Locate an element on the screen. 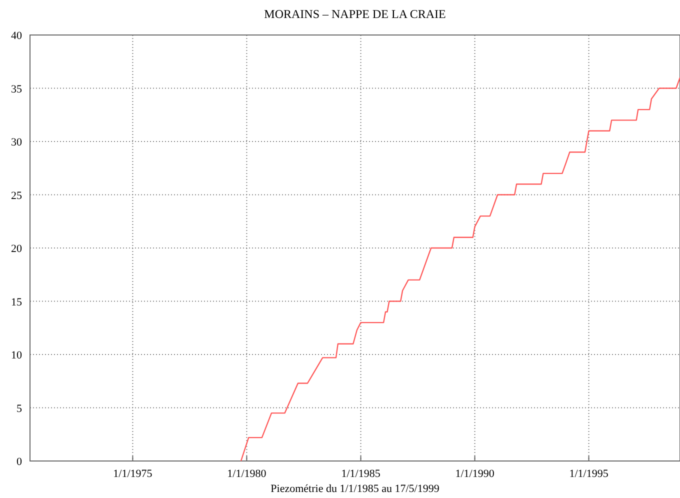 The image size is (680, 498). y-tick-label: 30 is located at coordinates (16, 142).